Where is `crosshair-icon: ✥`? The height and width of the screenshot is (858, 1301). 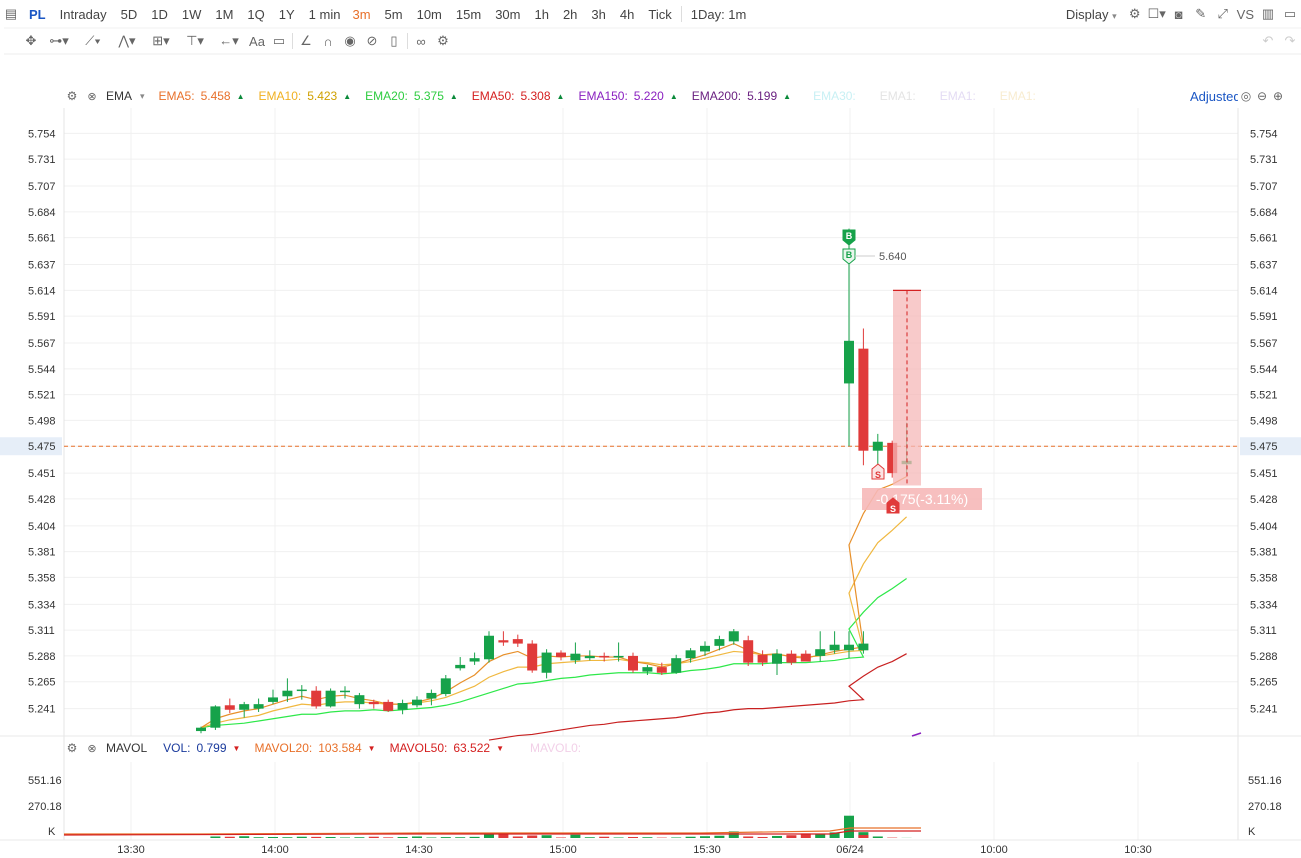
crosshair-icon: ✥ is located at coordinates (31, 40).